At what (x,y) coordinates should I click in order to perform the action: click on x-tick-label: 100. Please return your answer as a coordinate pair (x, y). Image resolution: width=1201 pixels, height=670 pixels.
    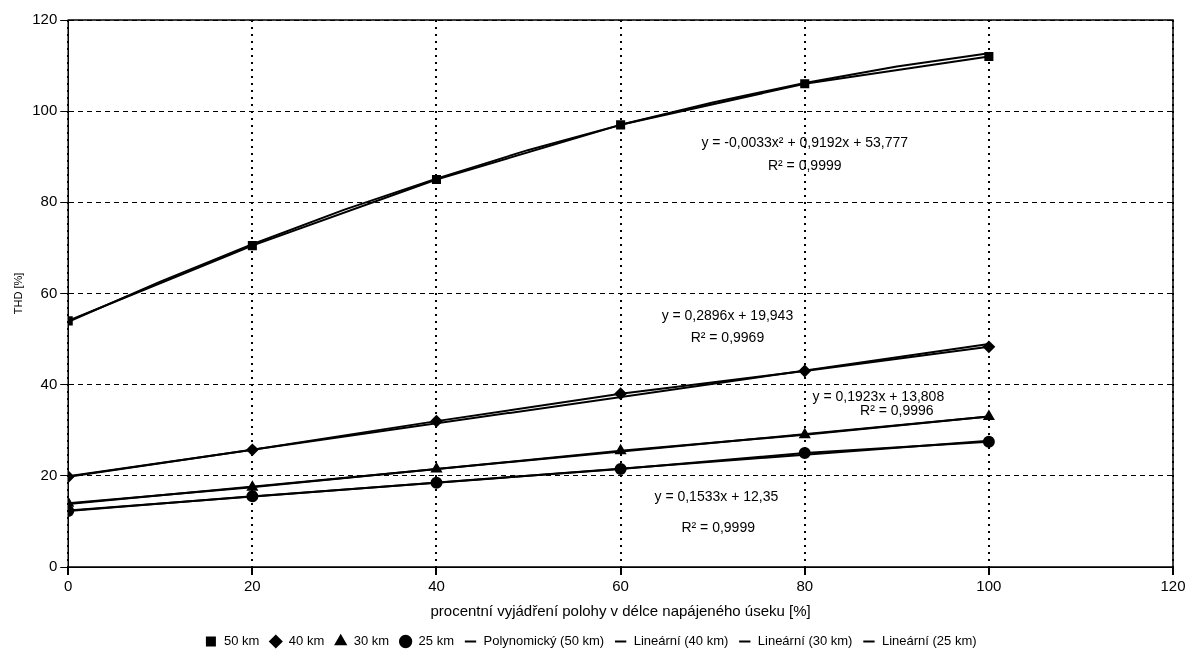
    Looking at the image, I should click on (989, 586).